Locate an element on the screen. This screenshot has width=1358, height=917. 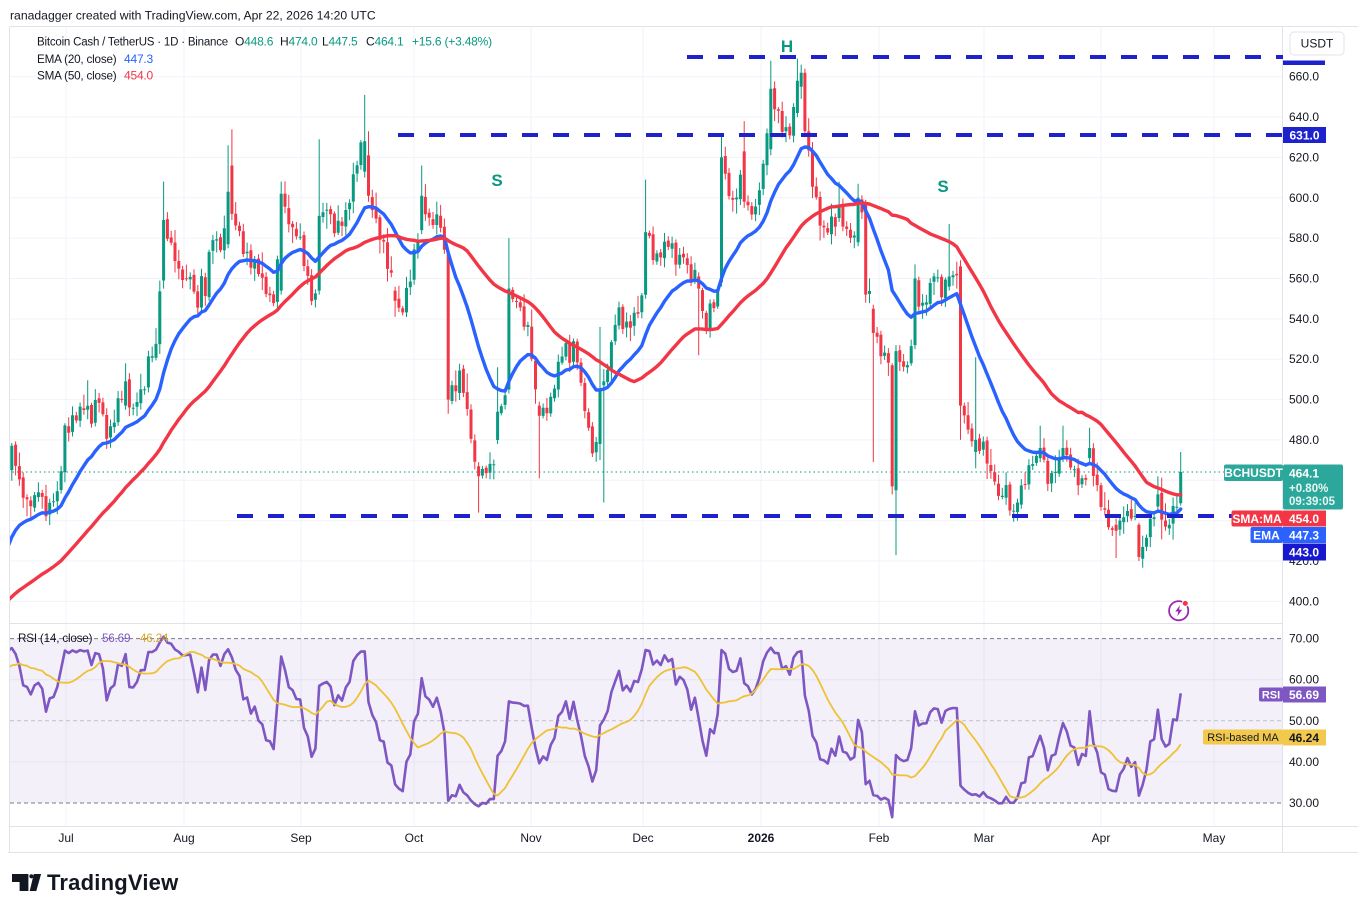
svg-text: Oct is located at coordinates (414, 838).